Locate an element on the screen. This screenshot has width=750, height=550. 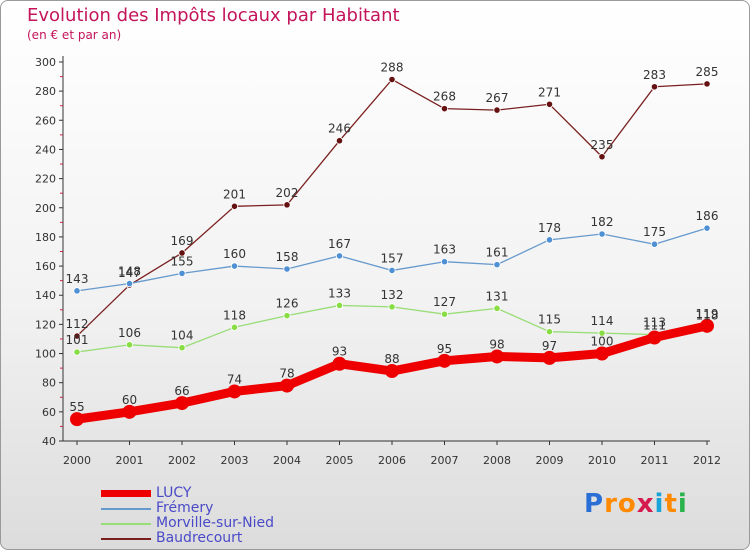
x-tick-label: 2005 is located at coordinates (340, 460).